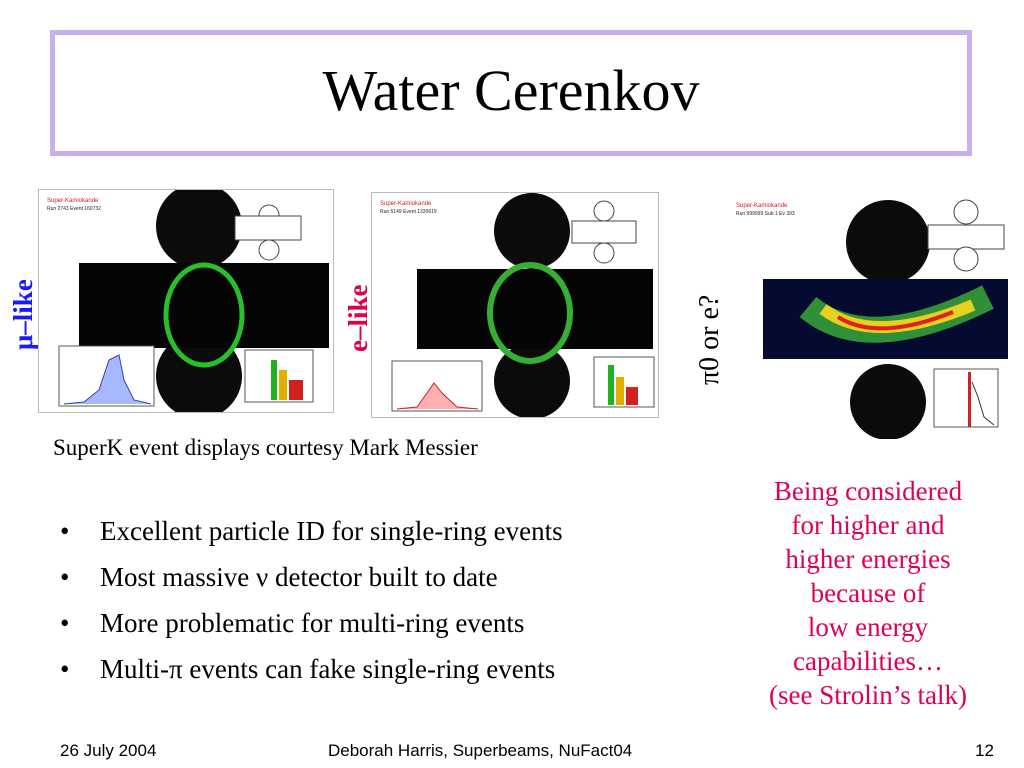 This screenshot has height=768, width=1024. Describe the element at coordinates (311, 623) in the screenshot. I see `bullet-item: More problematic for multi-ring events` at that location.